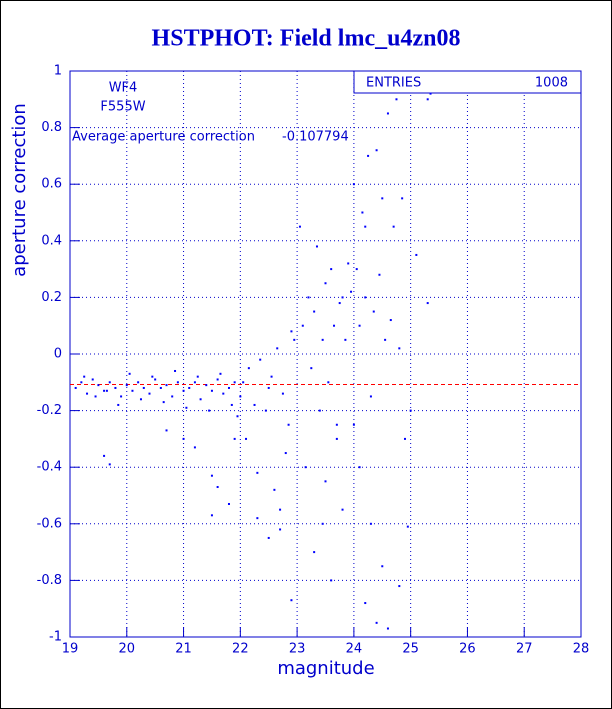  Describe the element at coordinates (51, 184) in the screenshot. I see `y-tick-label: 0.6` at that location.